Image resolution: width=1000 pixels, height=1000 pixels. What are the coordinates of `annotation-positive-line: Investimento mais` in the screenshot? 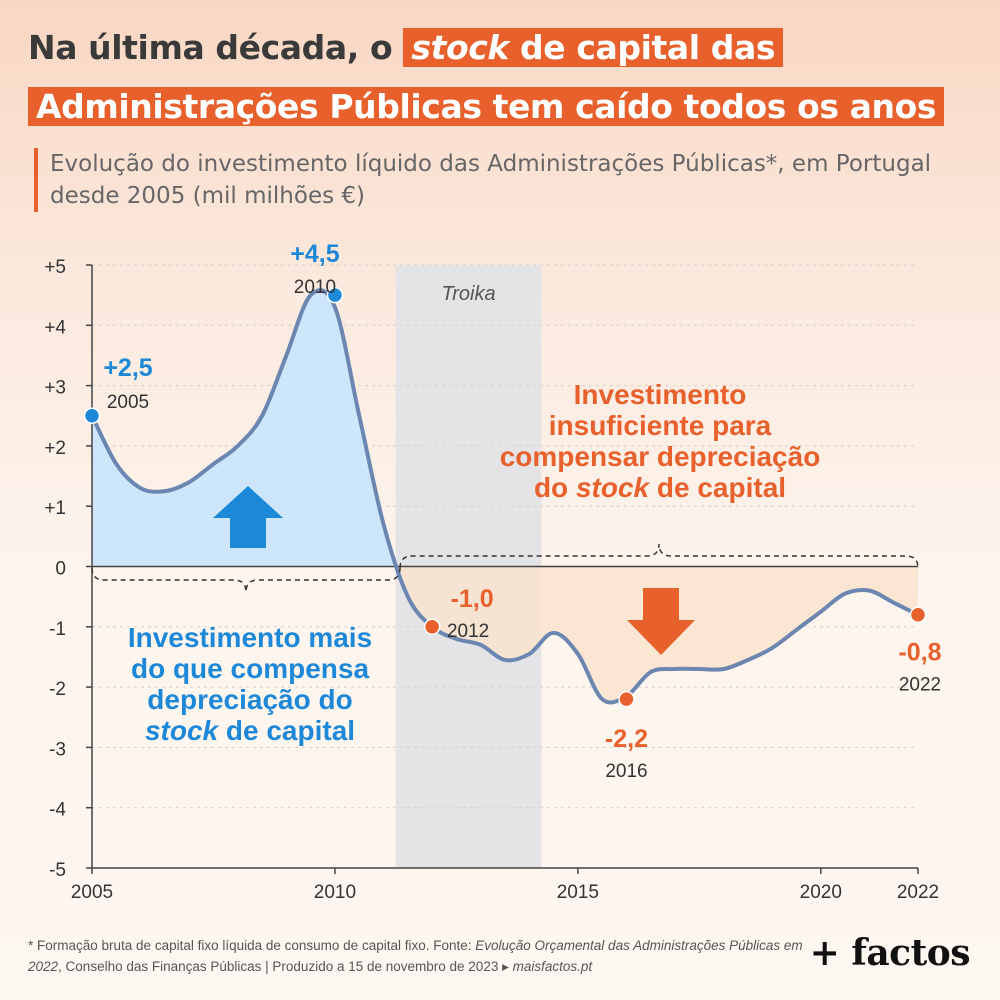 It's located at (250, 637).